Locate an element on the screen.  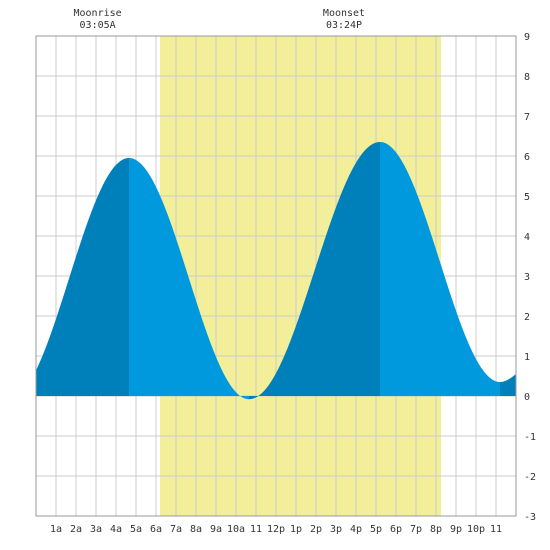
y-tick-label: 5 is located at coordinates (527, 197).